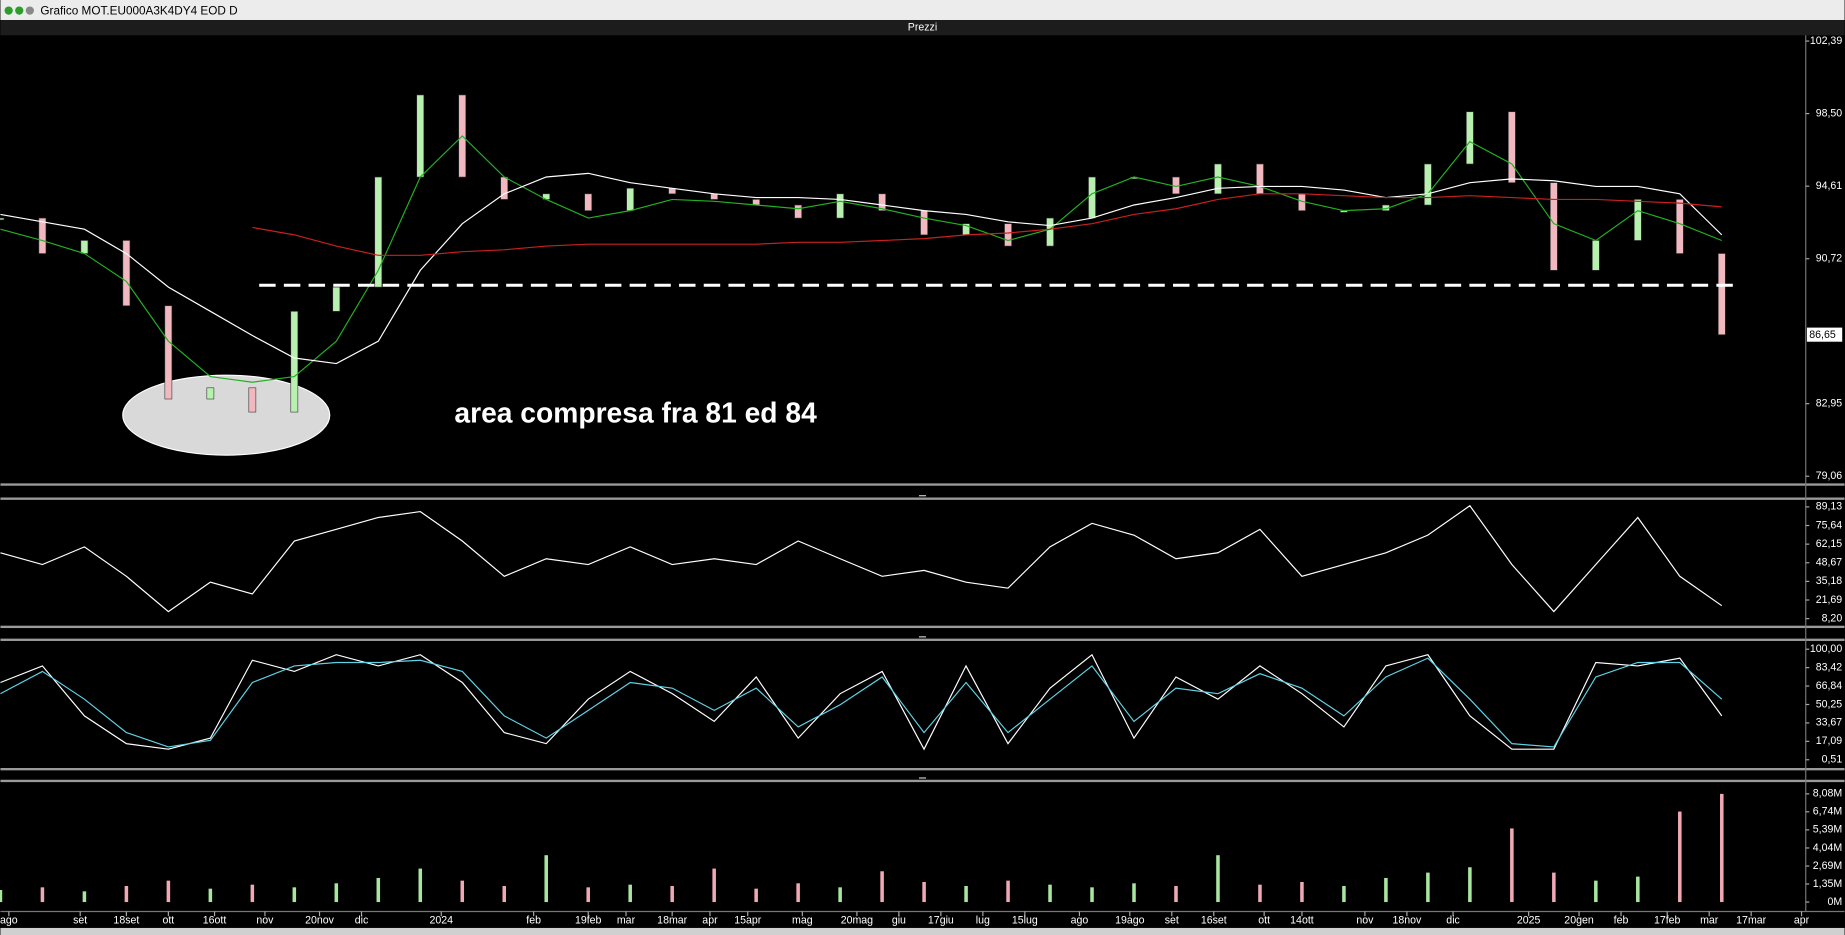 The width and height of the screenshot is (1845, 935). Describe the element at coordinates (1829, 403) in the screenshot. I see `y-tick-label: 82,95` at that location.